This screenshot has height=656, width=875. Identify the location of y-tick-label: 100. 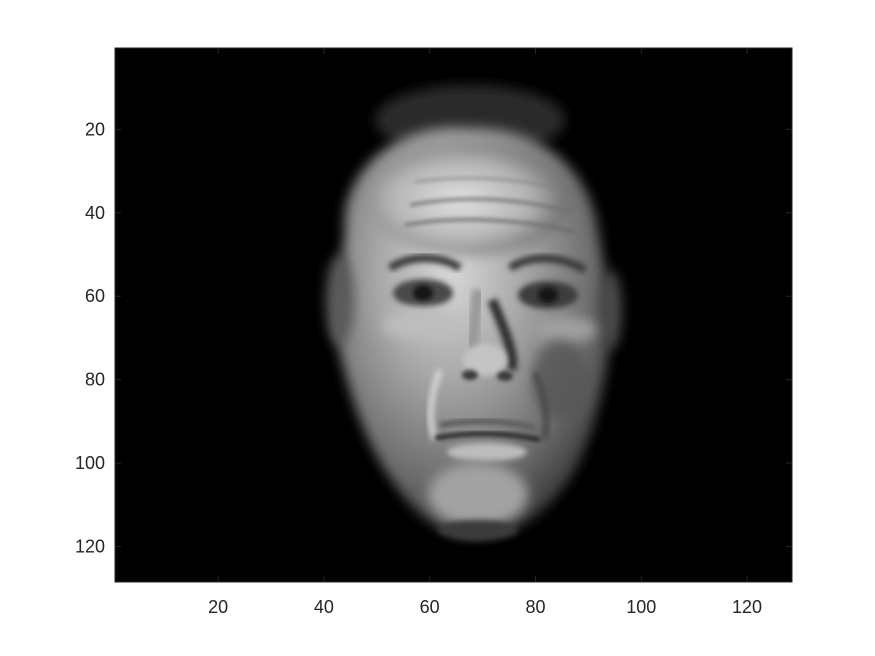
(90, 463).